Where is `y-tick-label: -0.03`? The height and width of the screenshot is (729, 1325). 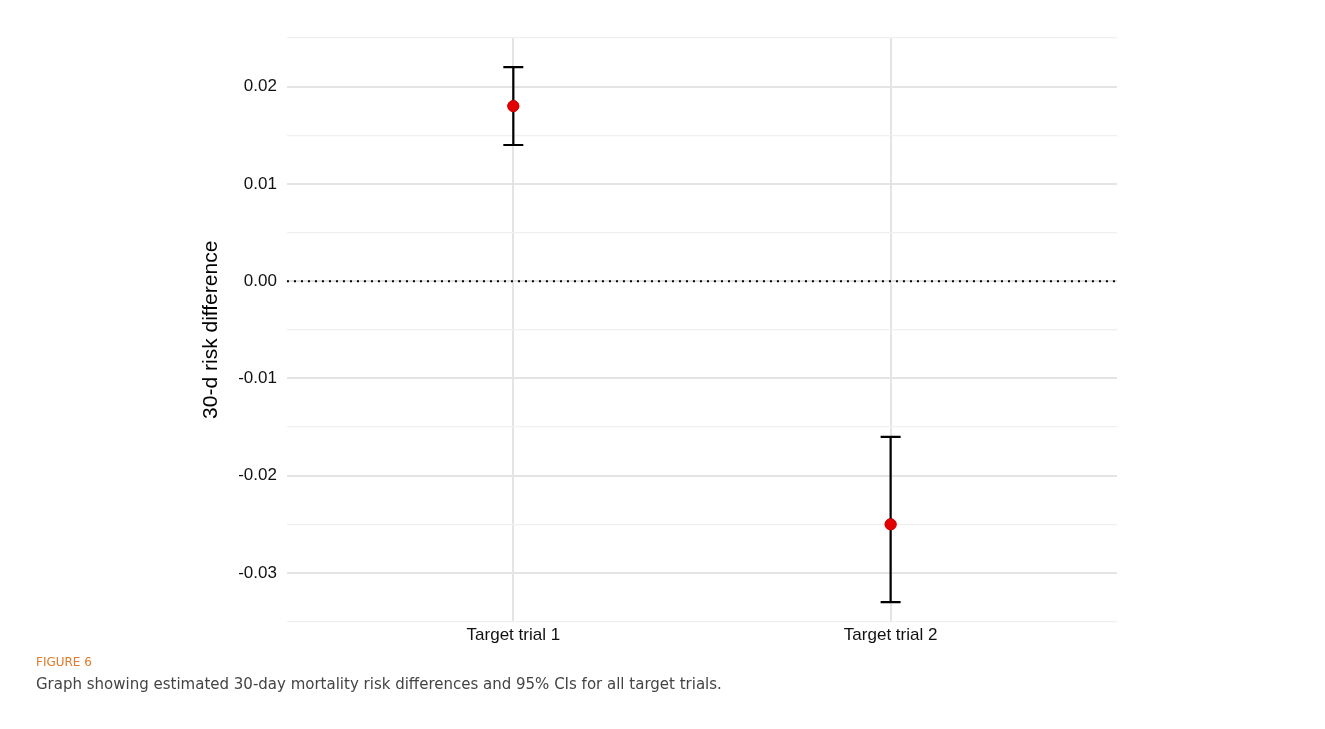 y-tick-label: -0.03 is located at coordinates (257, 572).